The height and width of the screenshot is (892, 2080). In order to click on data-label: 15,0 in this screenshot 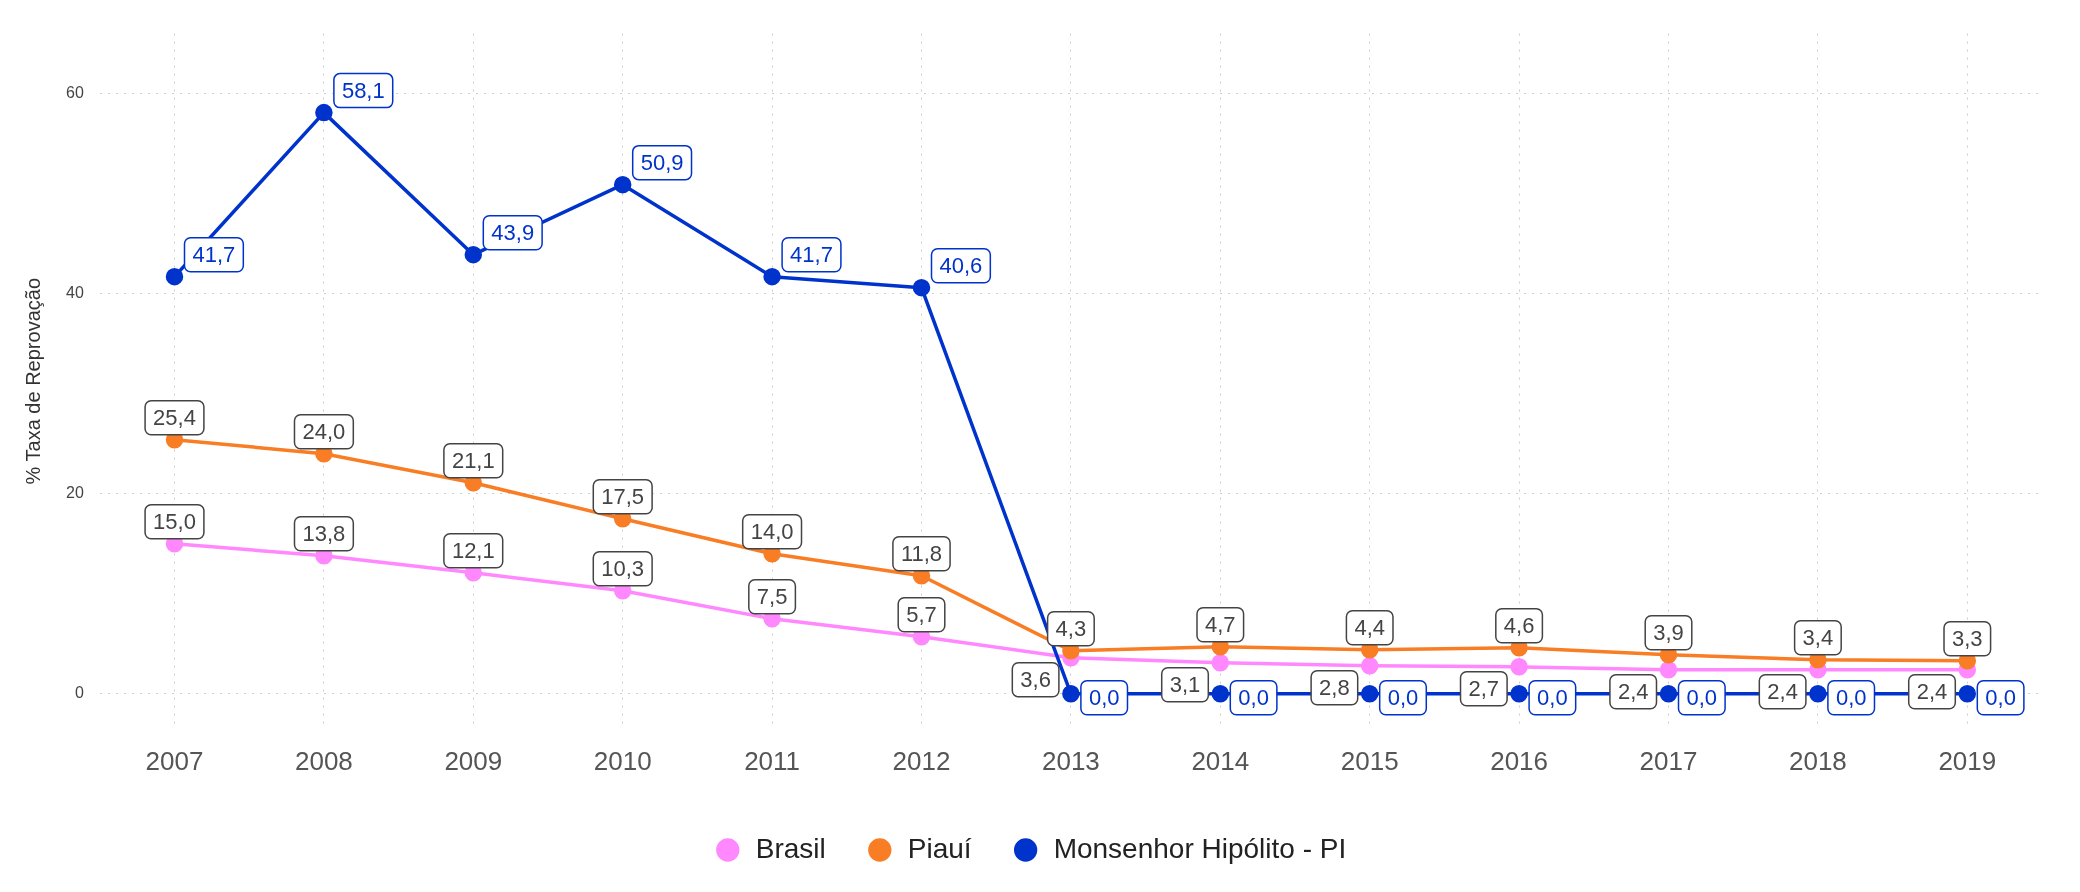, I will do `click(174, 521)`.